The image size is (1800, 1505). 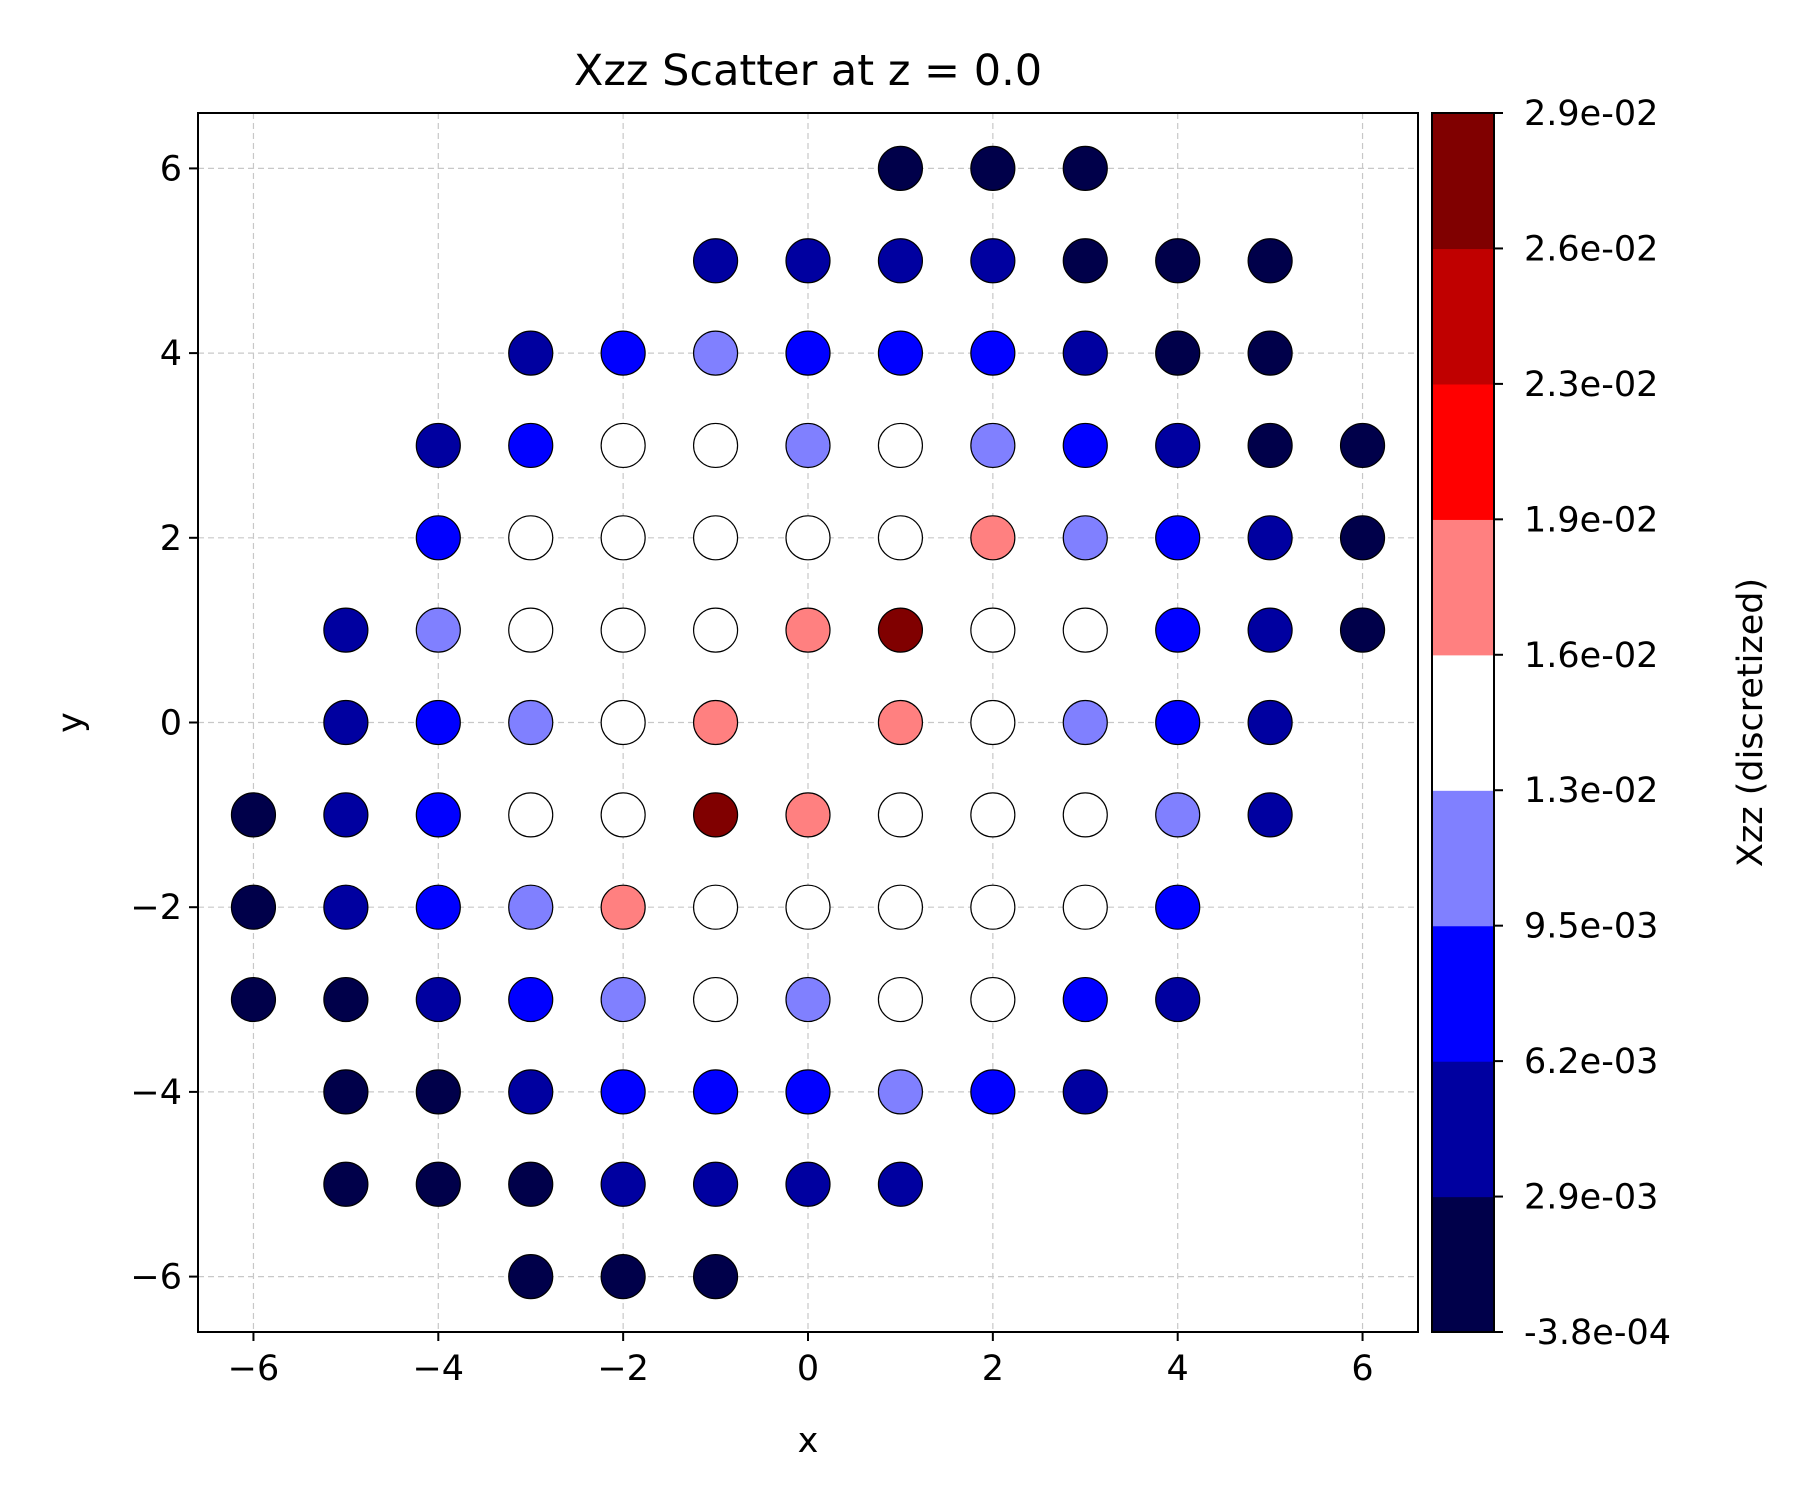 What do you see at coordinates (993, 1369) in the screenshot?
I see `x-tick-label: 2` at bounding box center [993, 1369].